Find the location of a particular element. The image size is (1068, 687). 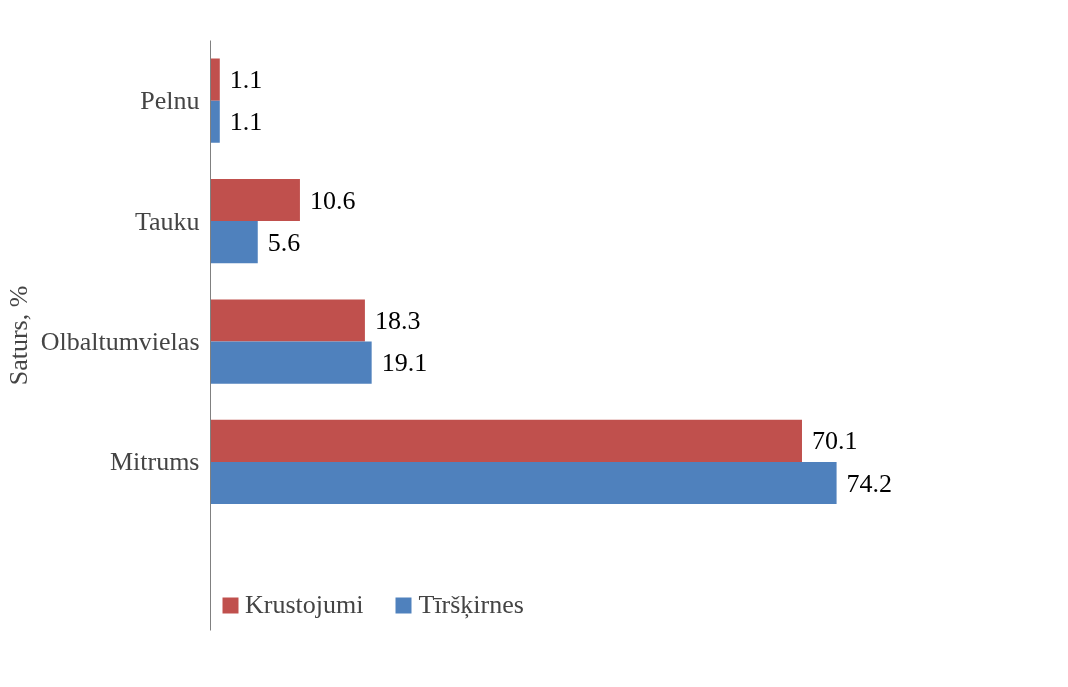

data-label: 18.3 is located at coordinates (397, 320).